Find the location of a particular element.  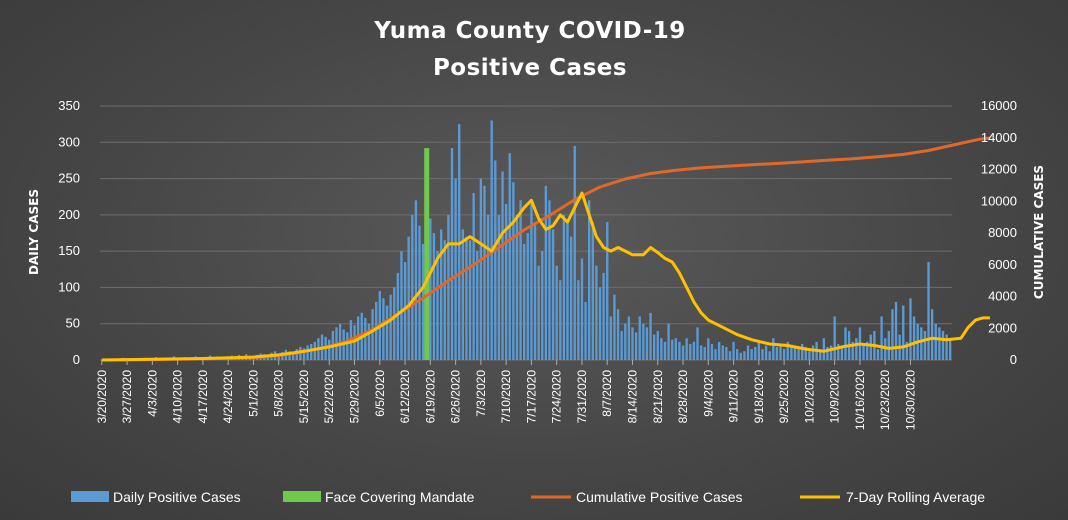

x-tick-label: 10/23/2020 is located at coordinates (885, 400).